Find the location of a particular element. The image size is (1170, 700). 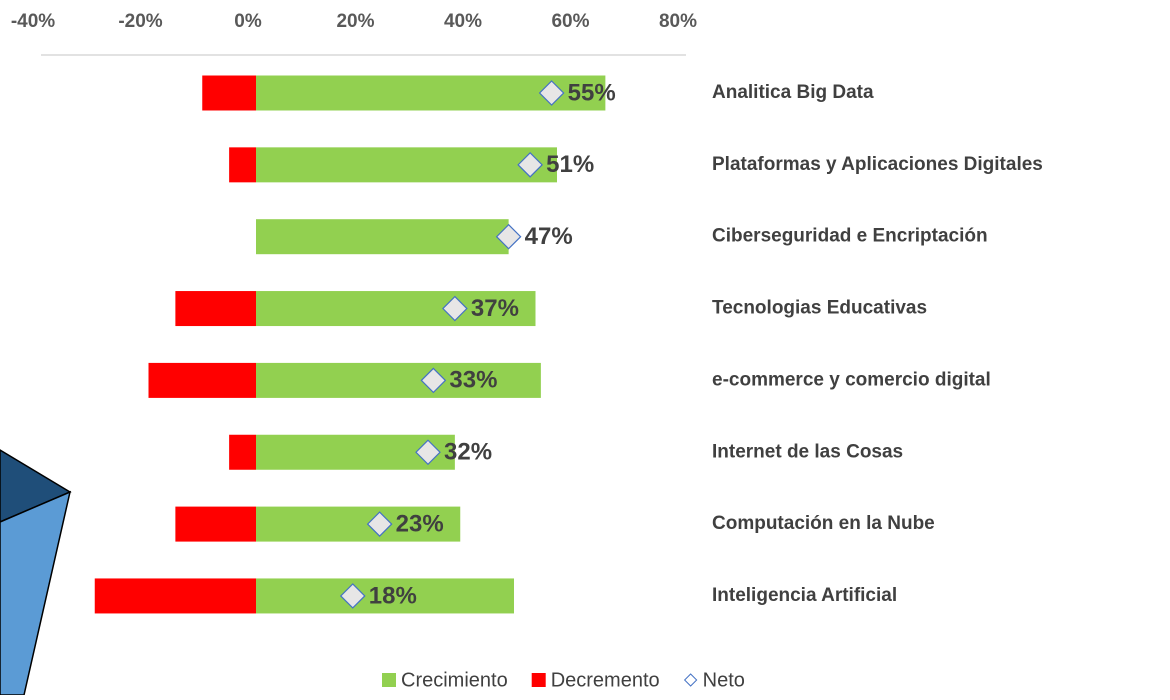

x-tick-label: 20% is located at coordinates (355, 21).